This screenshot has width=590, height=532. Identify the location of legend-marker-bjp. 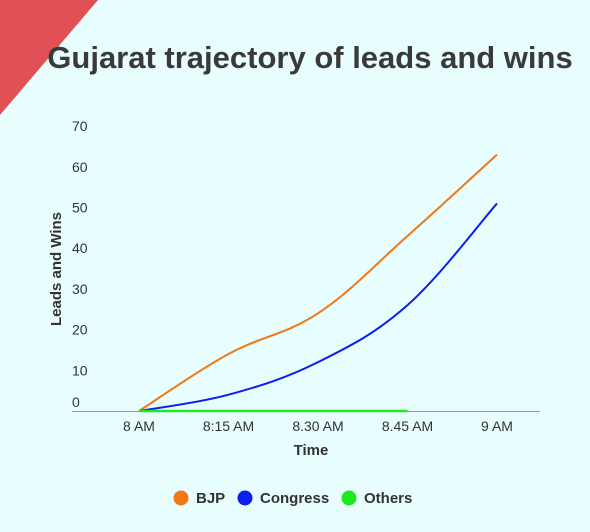
(181, 498).